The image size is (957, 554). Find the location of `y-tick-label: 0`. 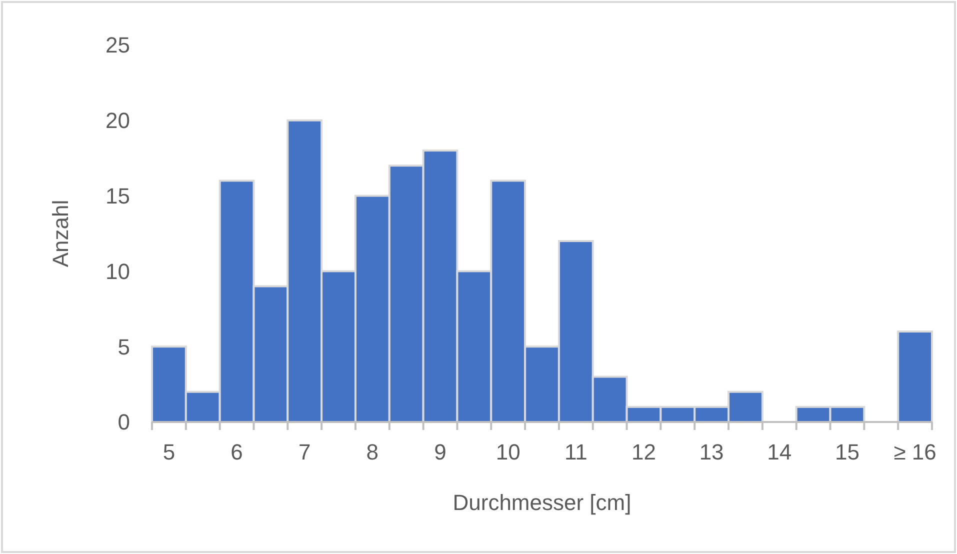

y-tick-label: 0 is located at coordinates (124, 422).